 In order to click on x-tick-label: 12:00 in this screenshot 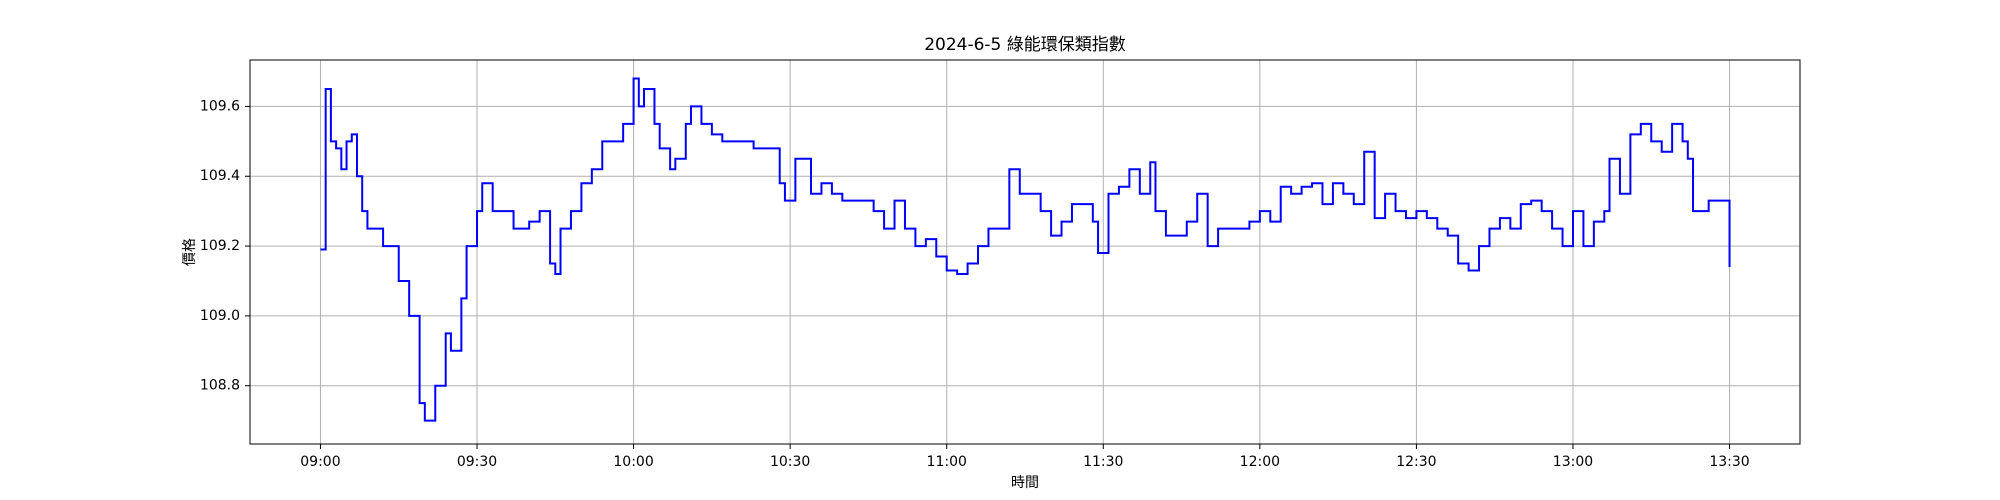, I will do `click(1260, 462)`.